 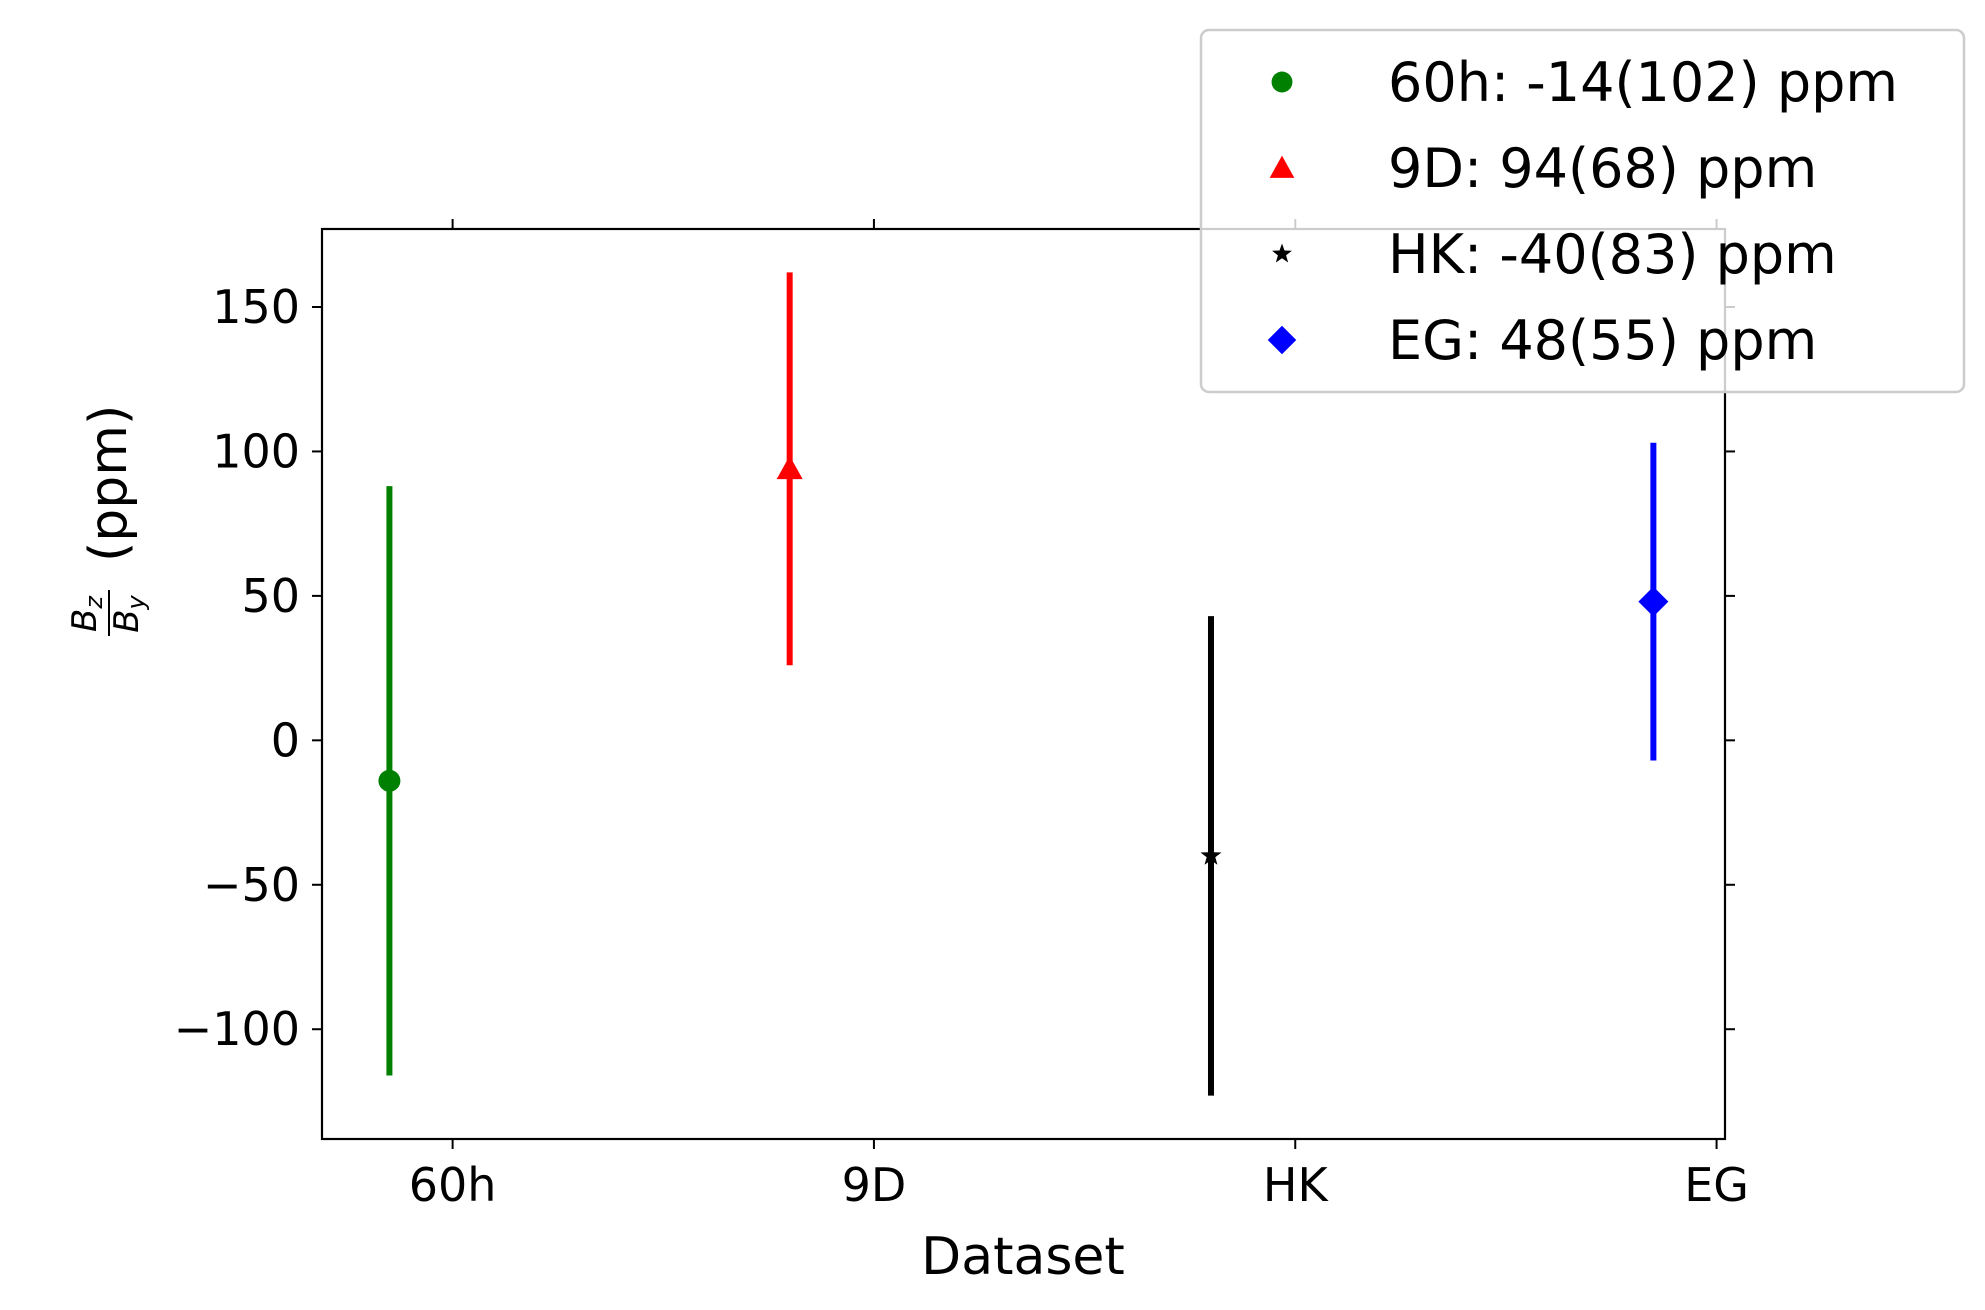 I want to click on data-point-60h, so click(x=389, y=780).